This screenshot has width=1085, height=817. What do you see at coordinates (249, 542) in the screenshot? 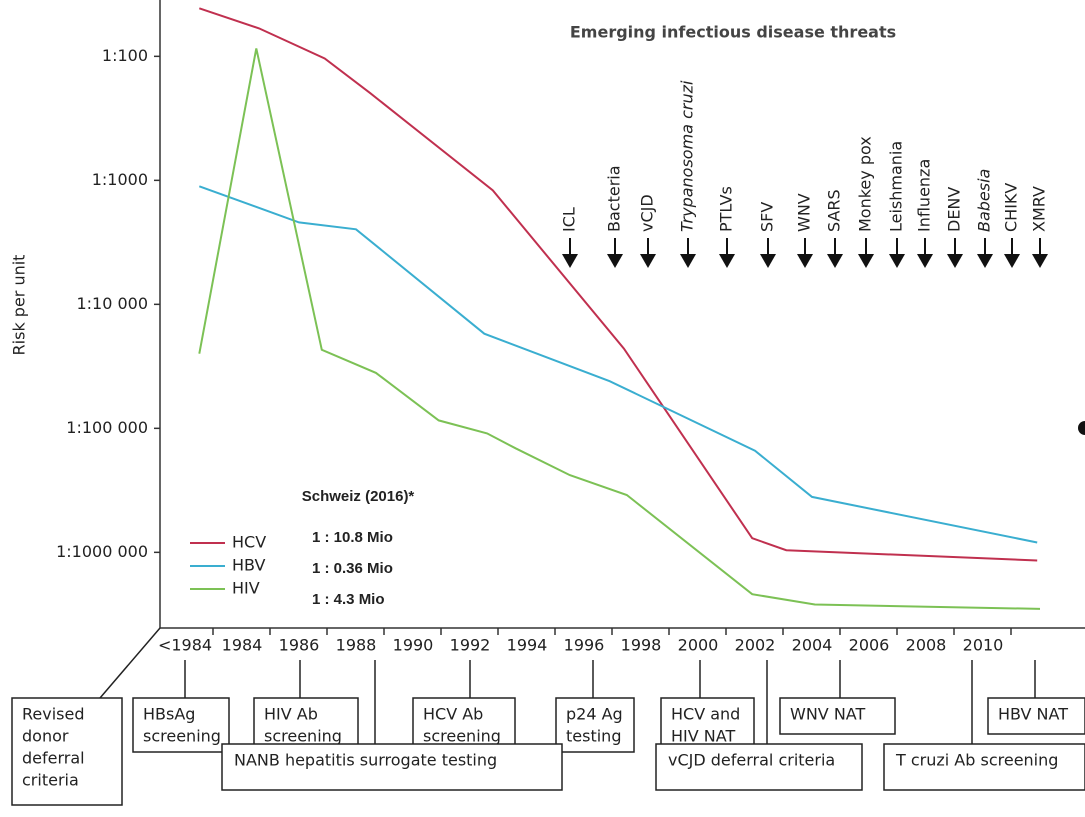
I see `legend-label: HCV` at bounding box center [249, 542].